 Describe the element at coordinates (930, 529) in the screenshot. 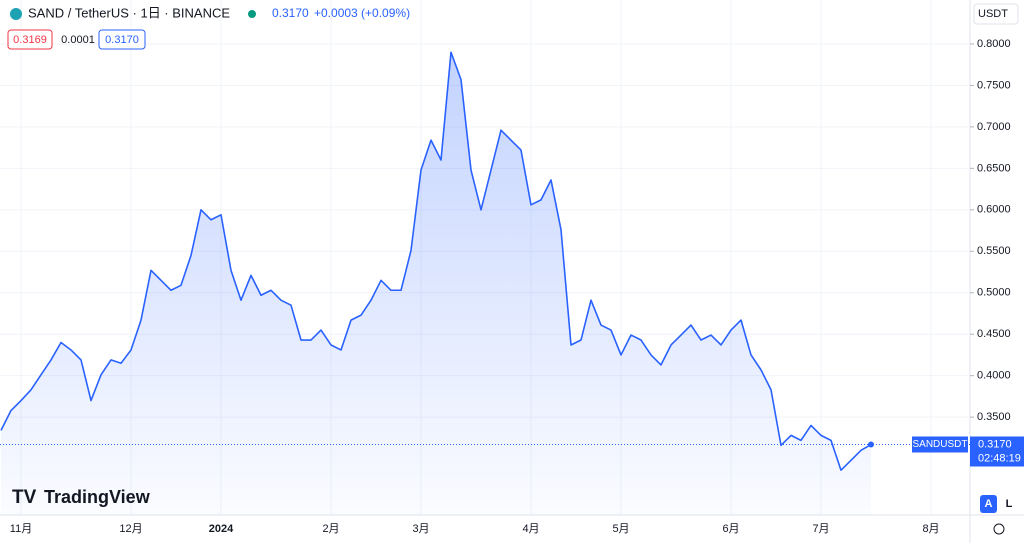

I see `x-tick-label: 8月` at that location.